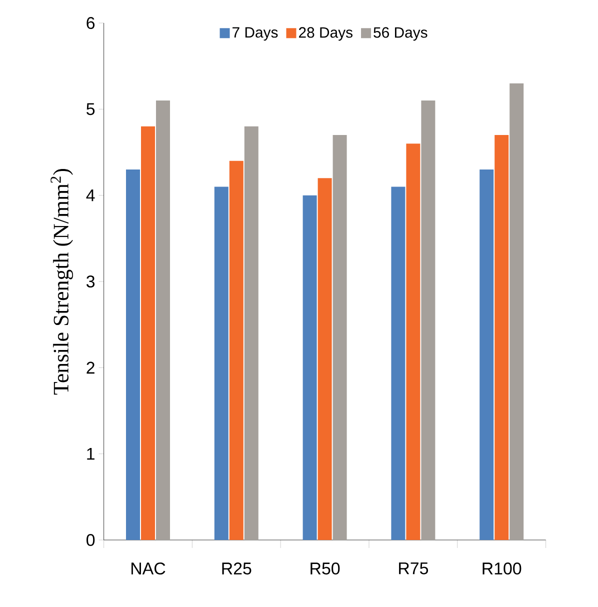 Image resolution: width=598 pixels, height=607 pixels. I want to click on legend-label: 28 Days, so click(325, 34).